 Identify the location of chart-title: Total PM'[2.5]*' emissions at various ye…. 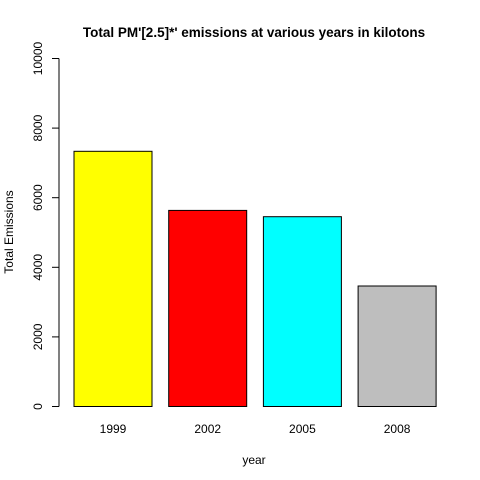
(254, 32).